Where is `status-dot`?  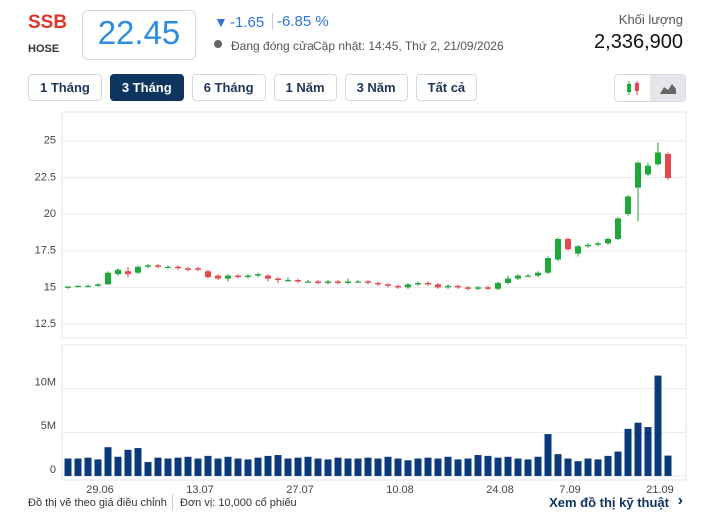 status-dot is located at coordinates (218, 44).